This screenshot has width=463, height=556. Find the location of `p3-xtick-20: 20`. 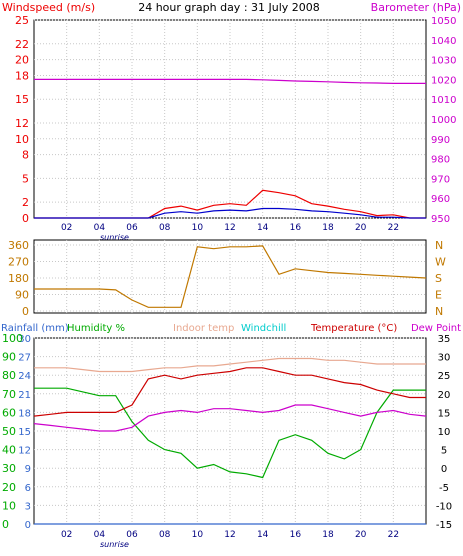

p3-xtick-20: 20 is located at coordinates (361, 535).